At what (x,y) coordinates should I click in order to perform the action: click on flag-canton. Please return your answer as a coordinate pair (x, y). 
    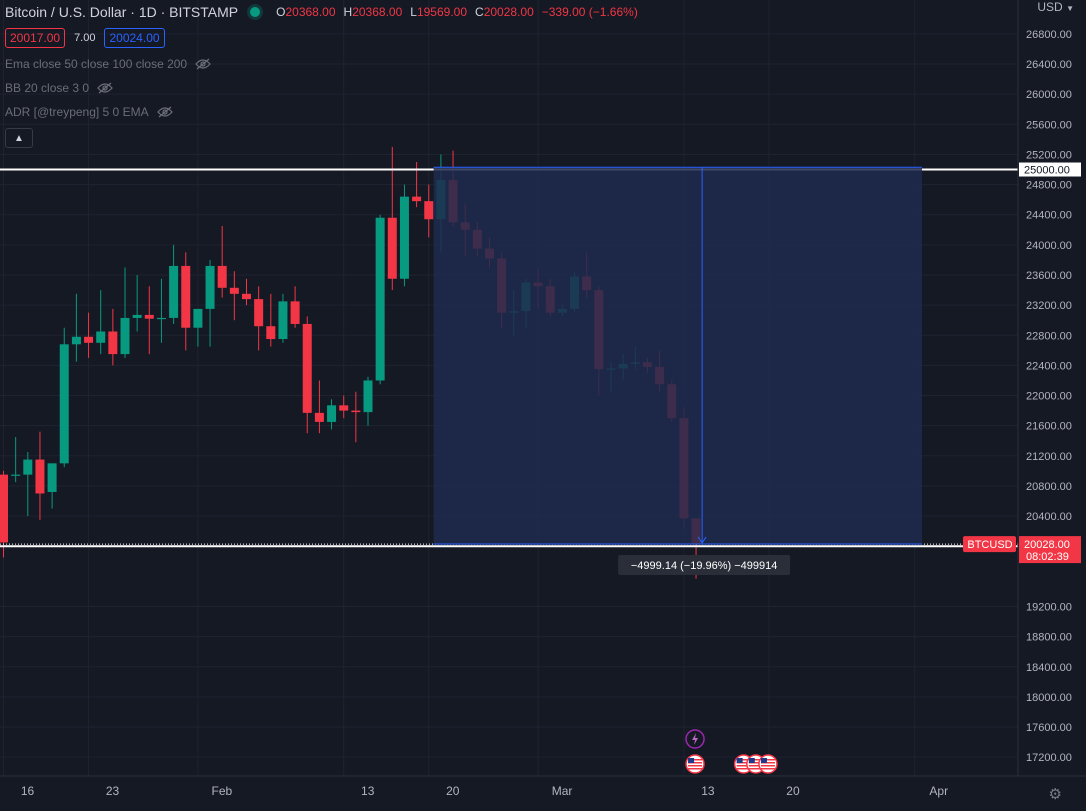
    Looking at the image, I should click on (739, 760).